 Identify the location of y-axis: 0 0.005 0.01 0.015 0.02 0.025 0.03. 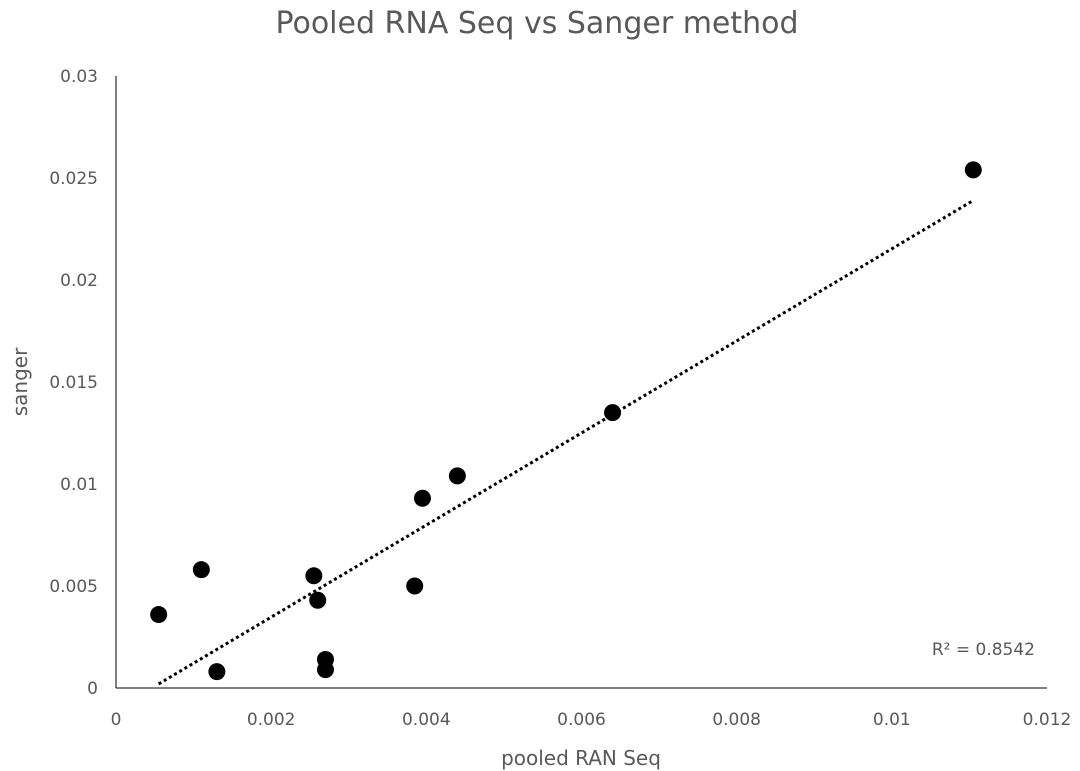
(83, 383).